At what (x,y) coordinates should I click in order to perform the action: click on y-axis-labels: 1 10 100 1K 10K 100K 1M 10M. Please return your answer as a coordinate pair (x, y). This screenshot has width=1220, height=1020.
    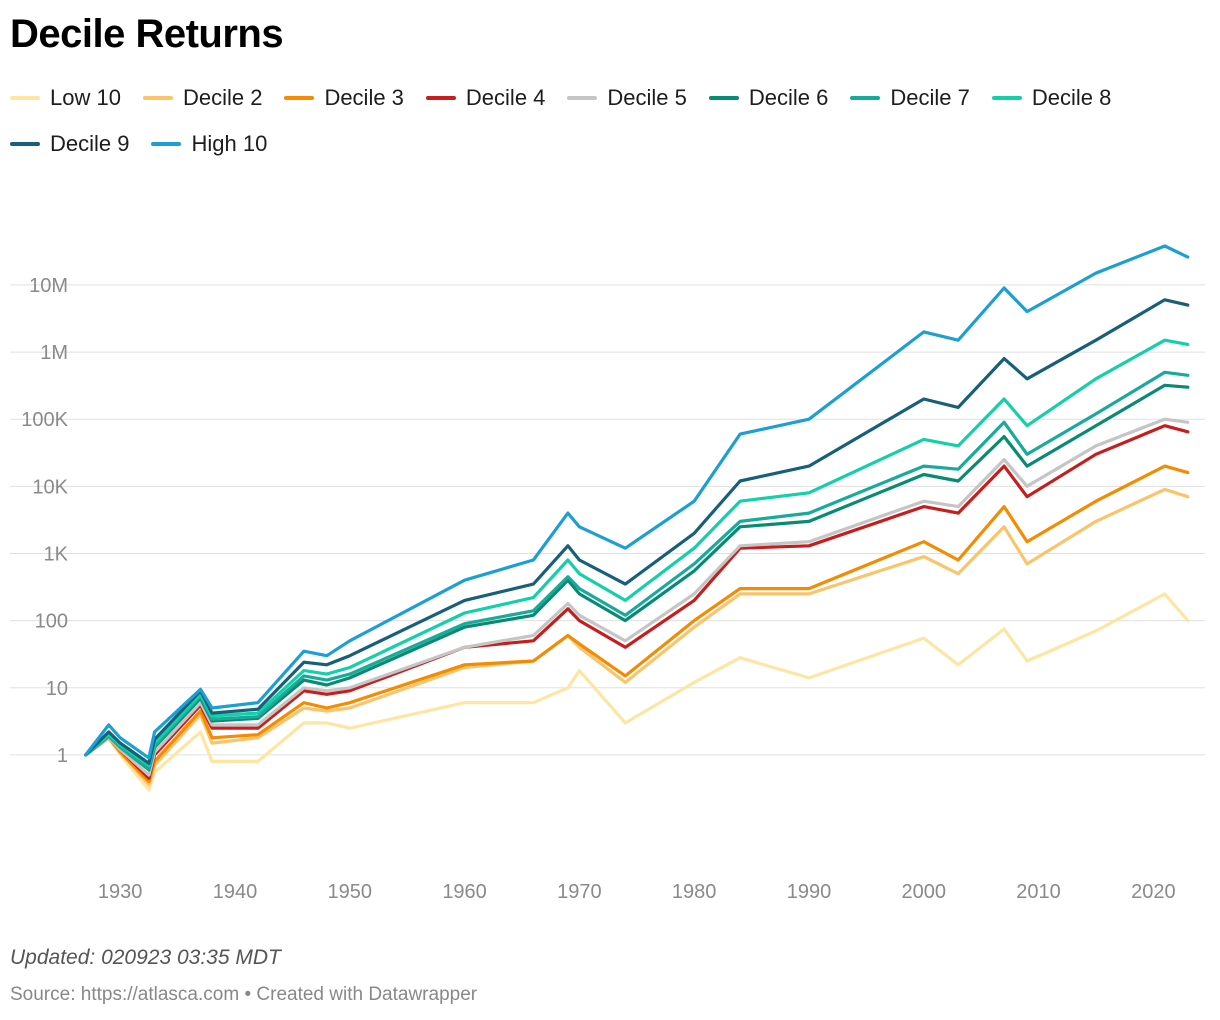
    Looking at the image, I should click on (44, 521).